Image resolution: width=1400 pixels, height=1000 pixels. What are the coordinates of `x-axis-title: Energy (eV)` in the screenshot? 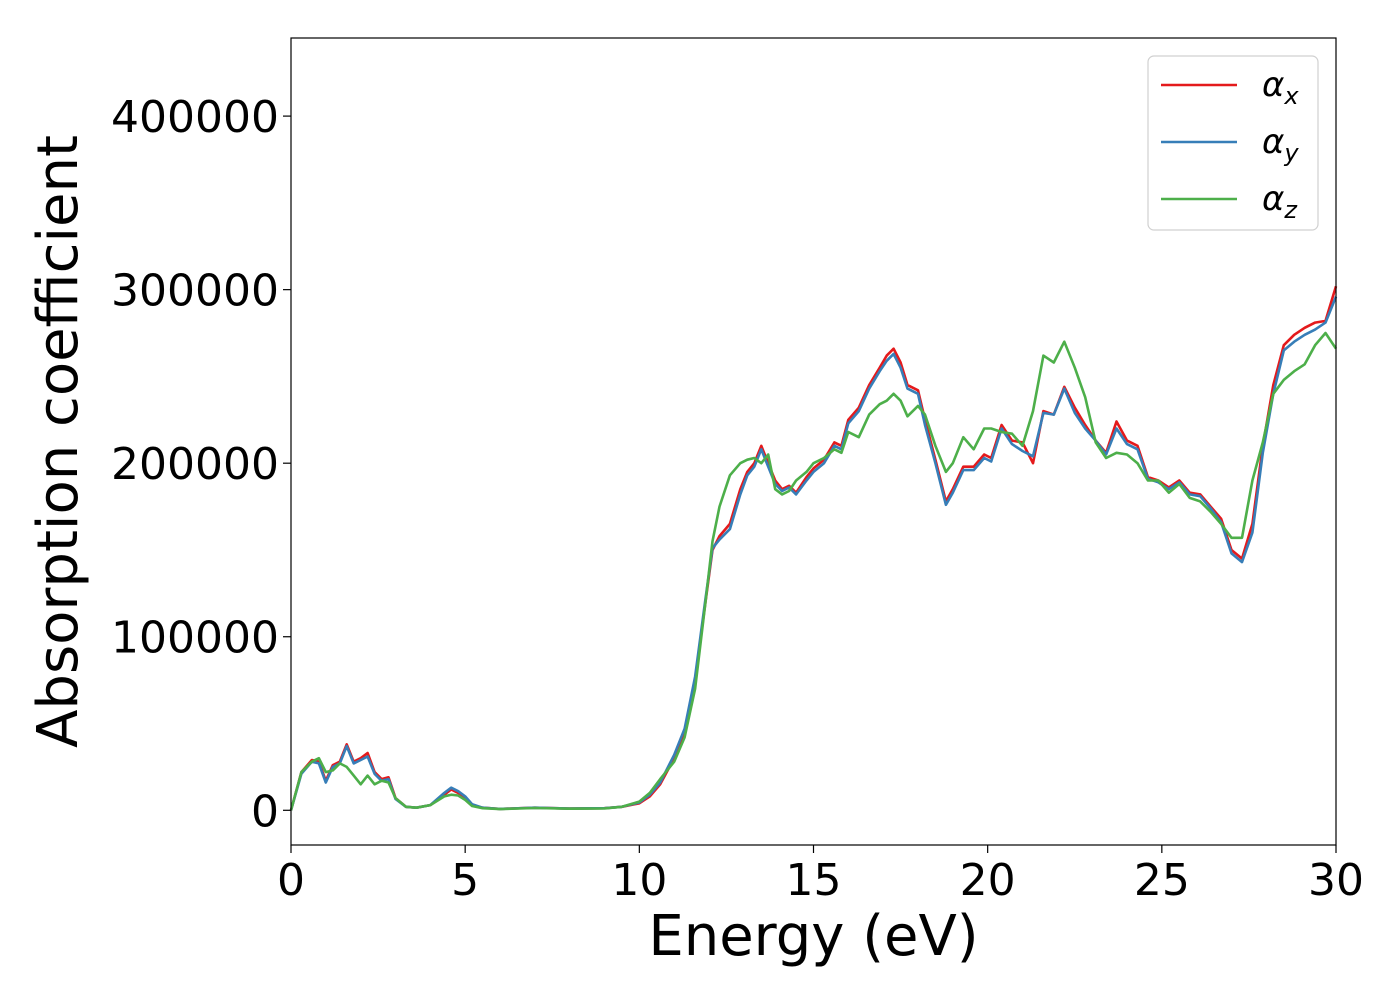 It's located at (813, 936).